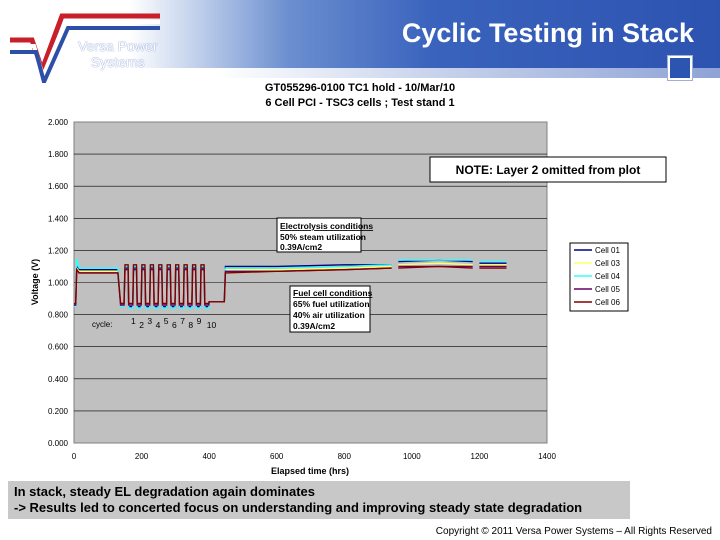  Describe the element at coordinates (547, 456) in the screenshot. I see `x-tick-label: 1400` at that location.